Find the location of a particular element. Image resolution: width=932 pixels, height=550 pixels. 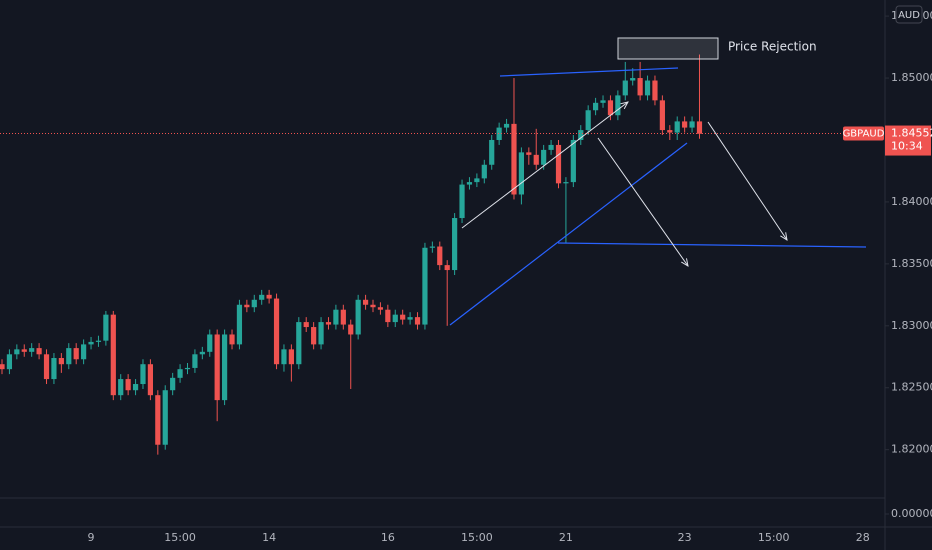

y-tick-label: 1.84000 is located at coordinates (911, 201).